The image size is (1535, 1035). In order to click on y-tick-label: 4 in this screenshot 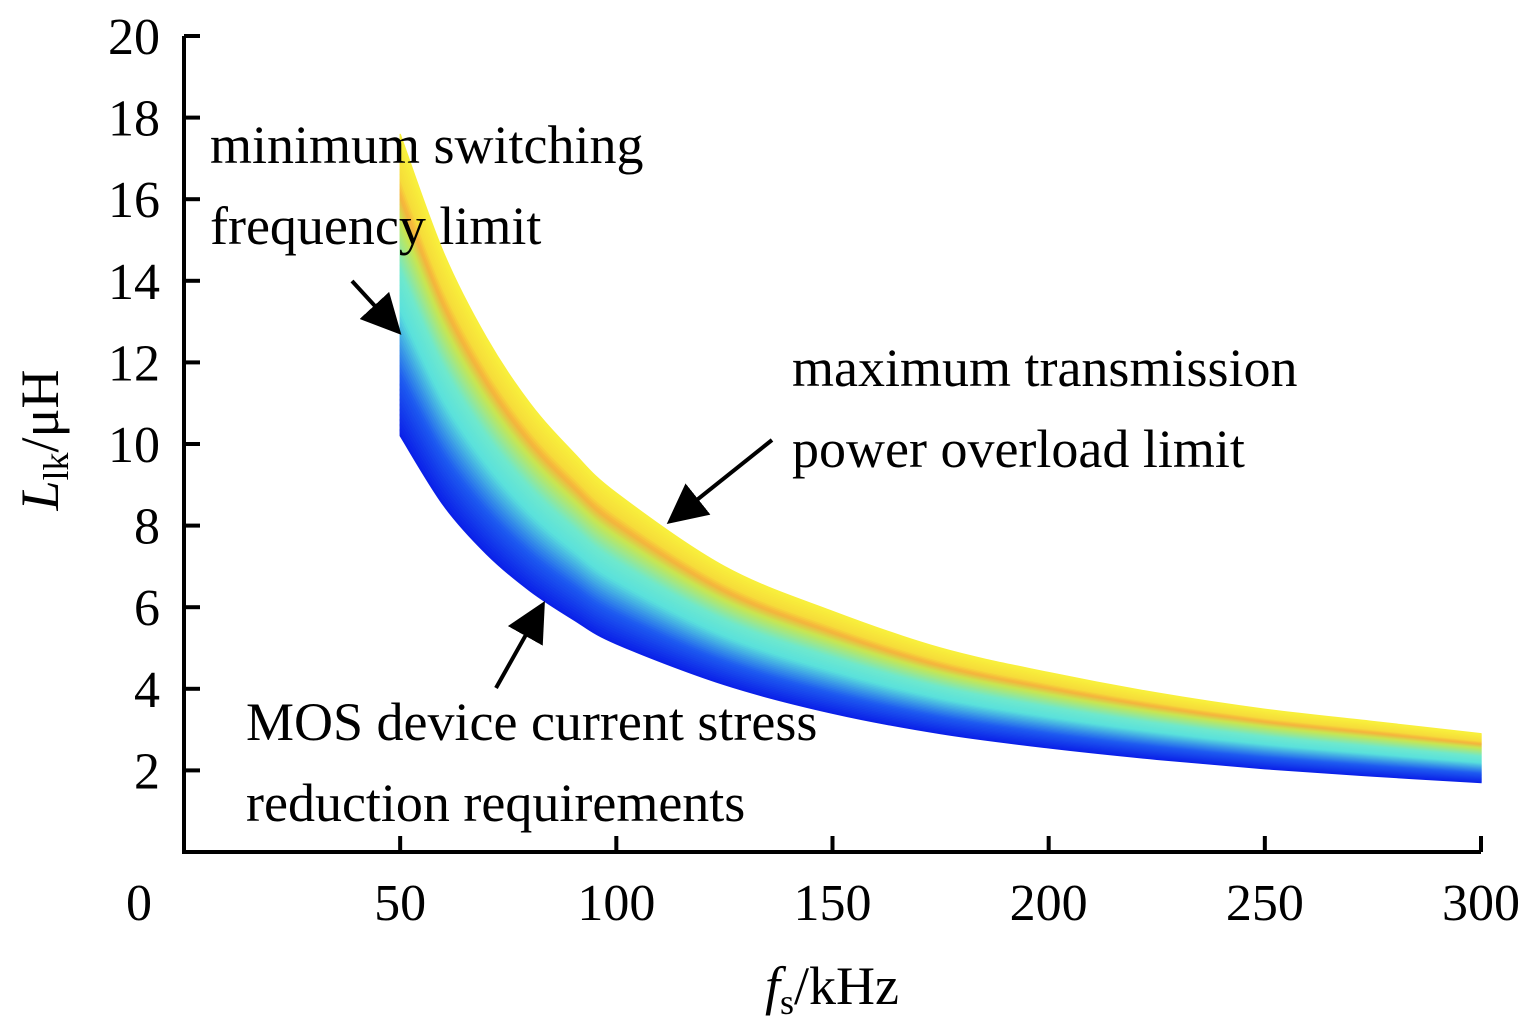, I will do `click(147, 690)`.